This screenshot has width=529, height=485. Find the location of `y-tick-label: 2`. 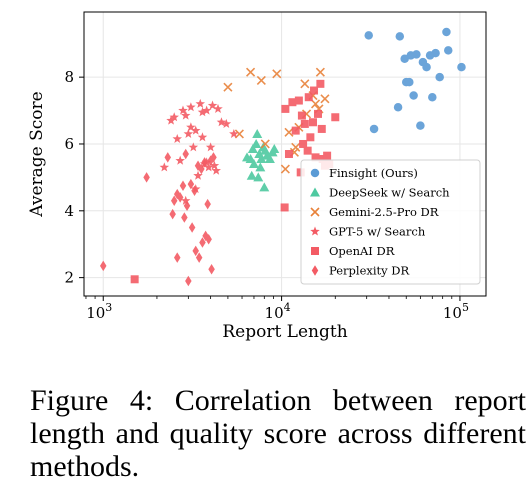

y-tick-label: 2 is located at coordinates (69, 278).